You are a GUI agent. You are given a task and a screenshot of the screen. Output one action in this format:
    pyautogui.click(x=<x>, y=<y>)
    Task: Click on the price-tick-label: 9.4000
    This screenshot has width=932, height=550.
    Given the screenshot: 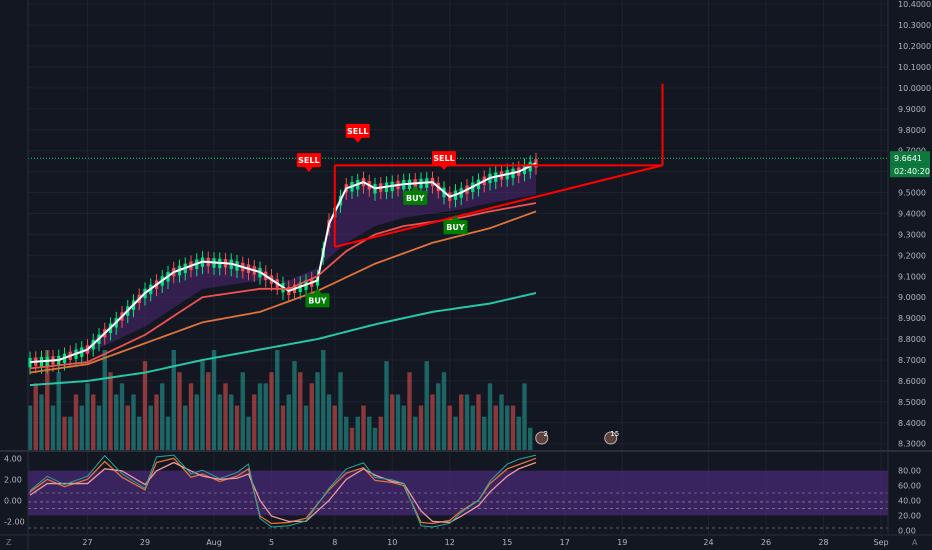 What is the action you would take?
    pyautogui.click(x=912, y=213)
    